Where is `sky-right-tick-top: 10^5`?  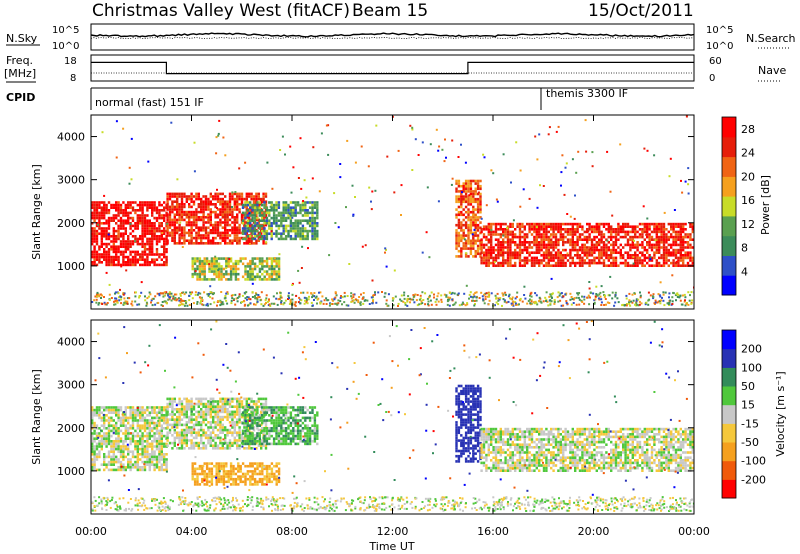 sky-right-tick-top: 10^5 is located at coordinates (719, 30).